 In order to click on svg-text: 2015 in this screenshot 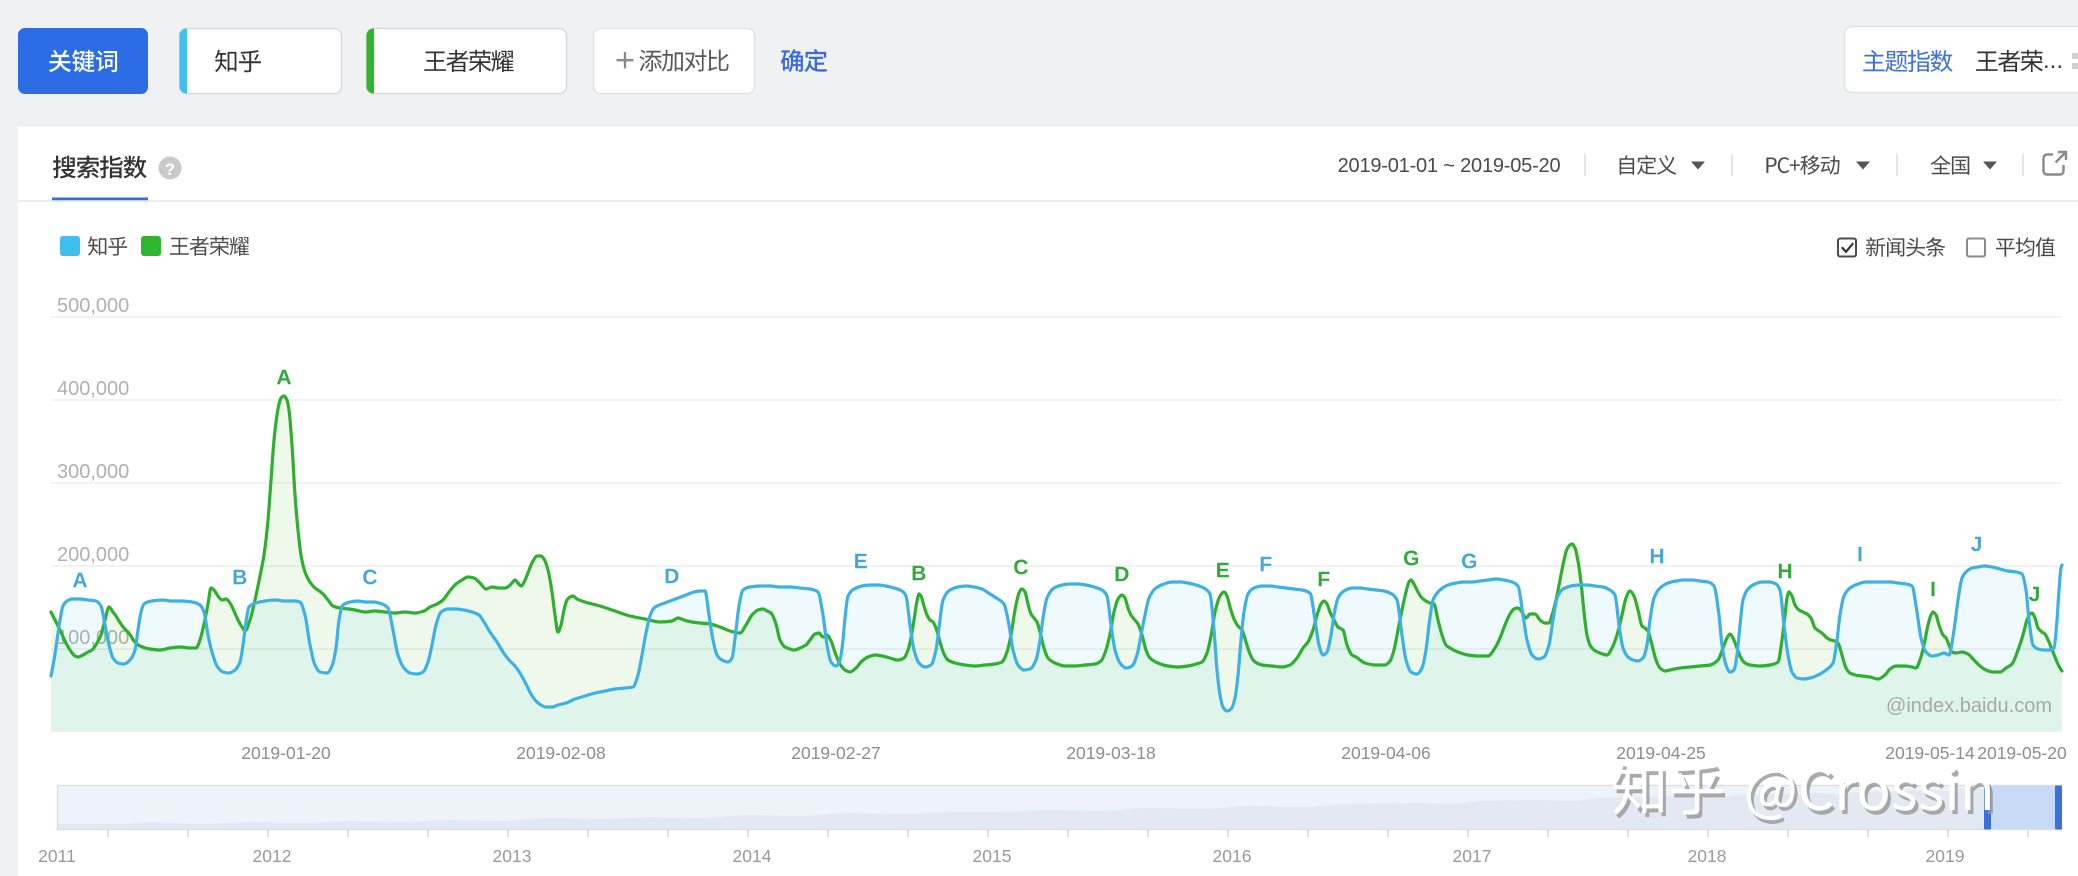, I will do `click(992, 856)`.